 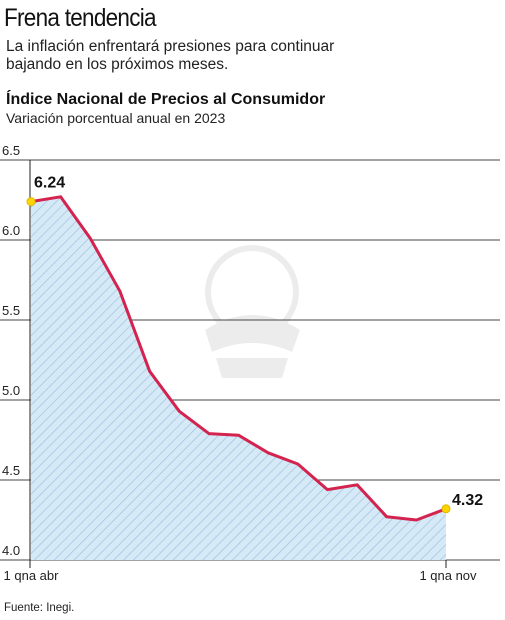 What do you see at coordinates (252, 311) in the screenshot?
I see `watermark-logo` at bounding box center [252, 311].